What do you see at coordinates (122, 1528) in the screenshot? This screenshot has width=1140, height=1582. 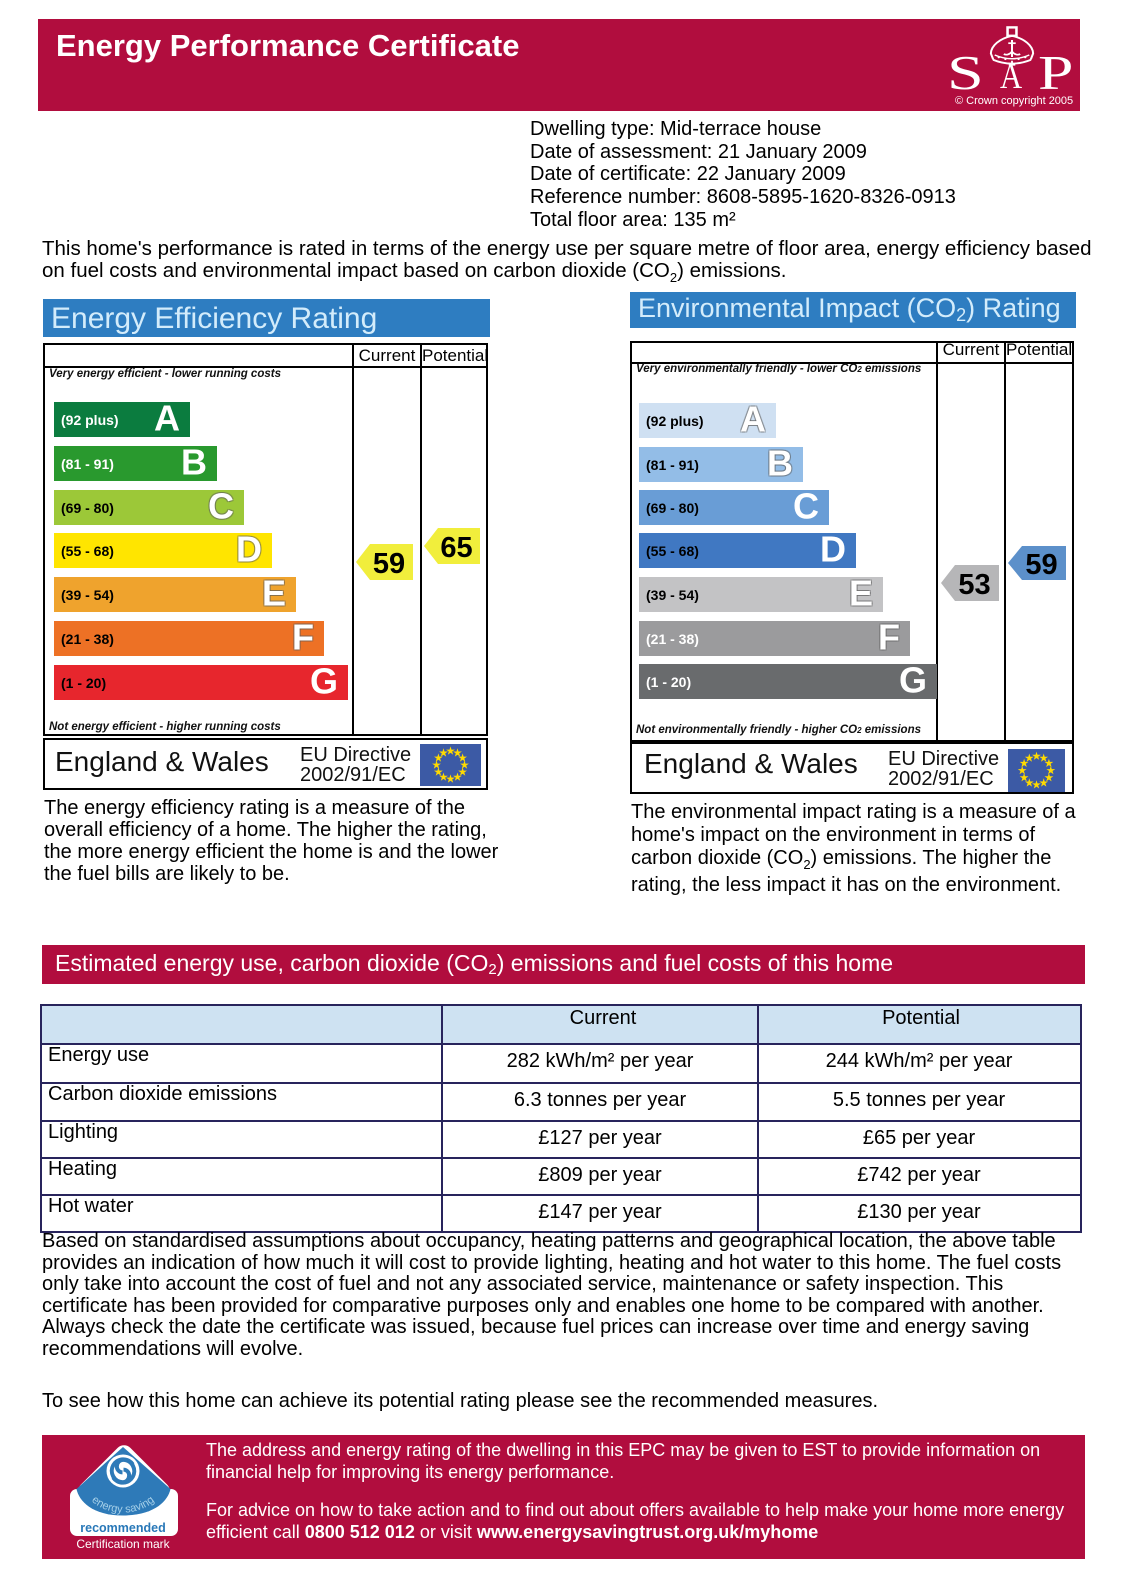 I see `svg-text: recommended` at bounding box center [122, 1528].